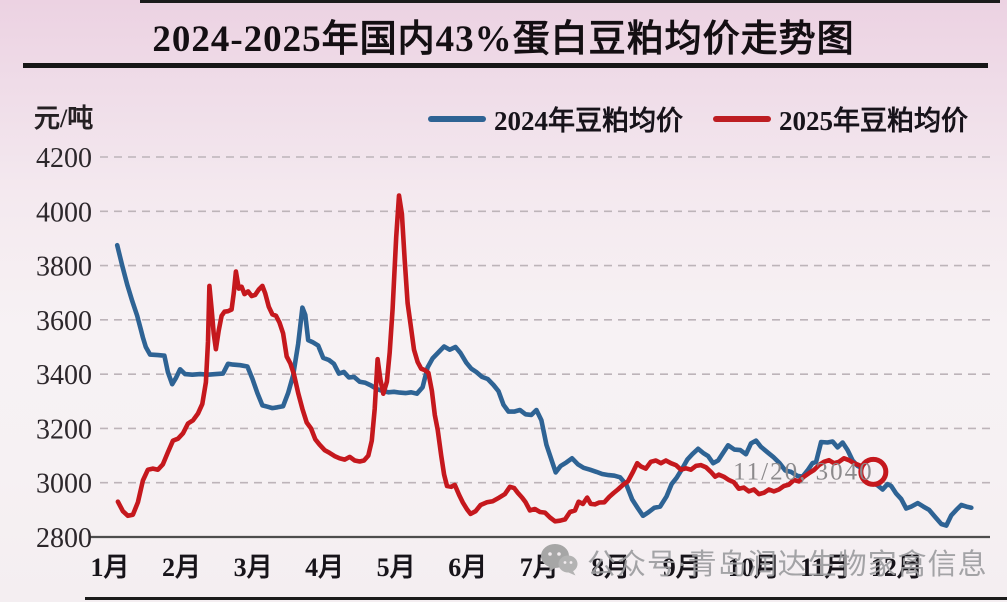 This screenshot has height=602, width=1007. What do you see at coordinates (64, 212) in the screenshot?
I see `y-tick-label: 4000` at bounding box center [64, 212].